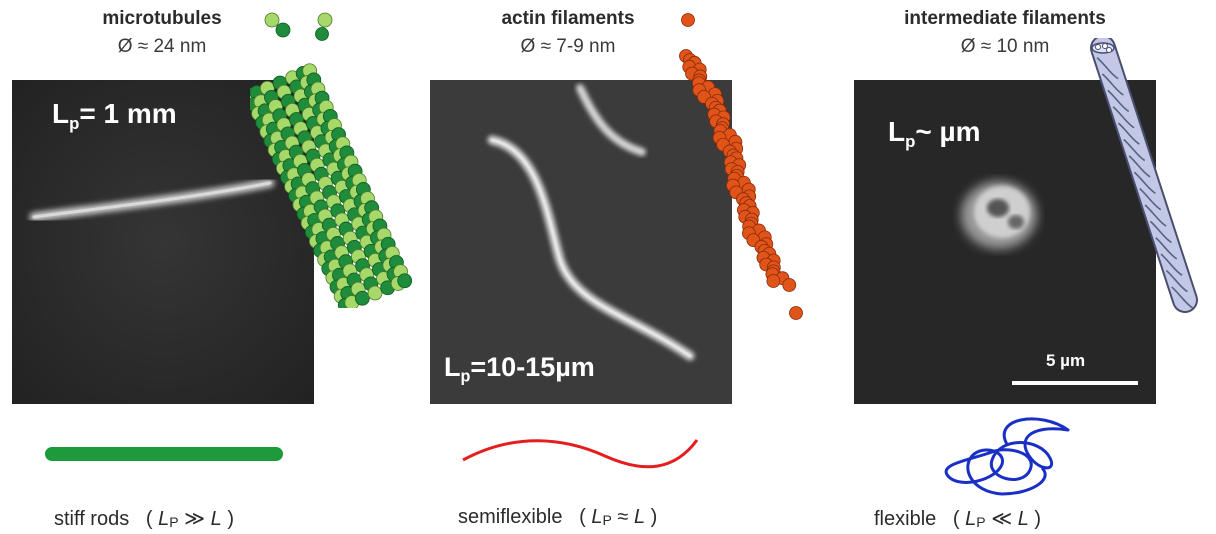  What do you see at coordinates (1075, 383) in the screenshot?
I see `scale-bar` at bounding box center [1075, 383].